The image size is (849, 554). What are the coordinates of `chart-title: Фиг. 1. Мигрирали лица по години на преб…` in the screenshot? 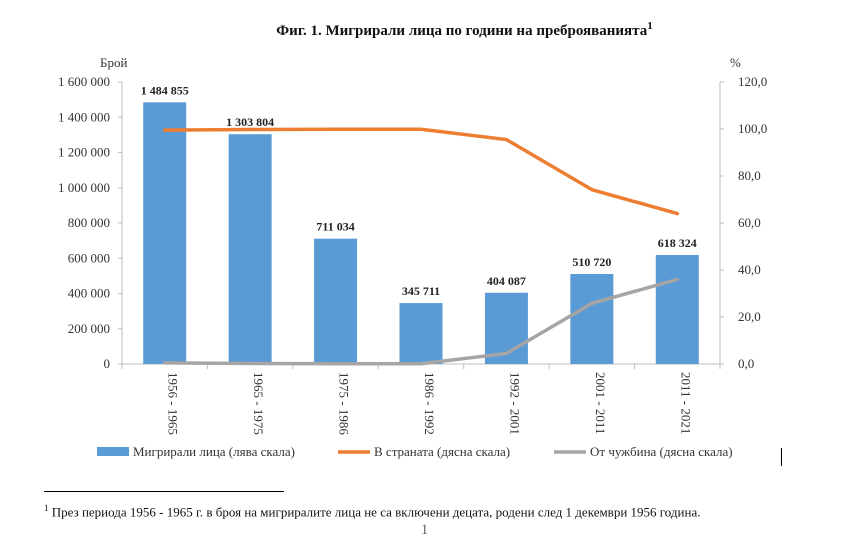 It's located at (464, 29).